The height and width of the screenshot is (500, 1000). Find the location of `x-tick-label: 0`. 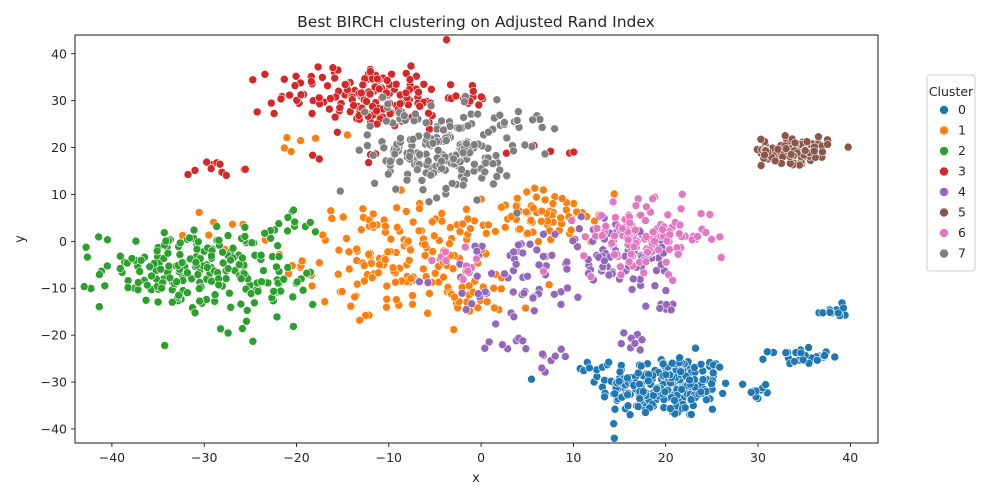

x-tick-label: 0 is located at coordinates (481, 457).